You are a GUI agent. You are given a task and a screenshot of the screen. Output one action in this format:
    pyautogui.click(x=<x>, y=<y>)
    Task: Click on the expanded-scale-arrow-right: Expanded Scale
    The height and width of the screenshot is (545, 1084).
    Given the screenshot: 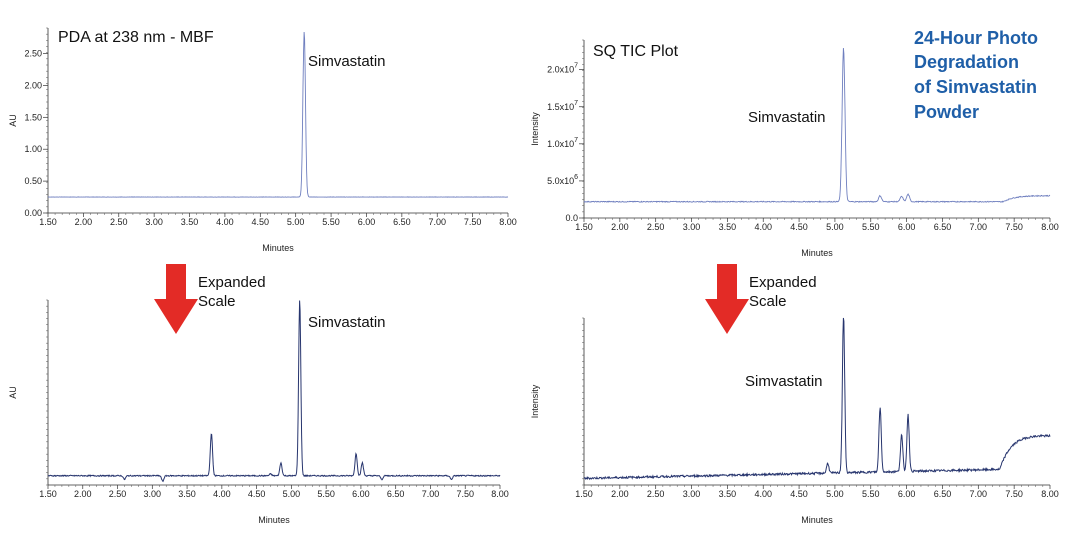 What is the action you would take?
    pyautogui.click(x=761, y=299)
    